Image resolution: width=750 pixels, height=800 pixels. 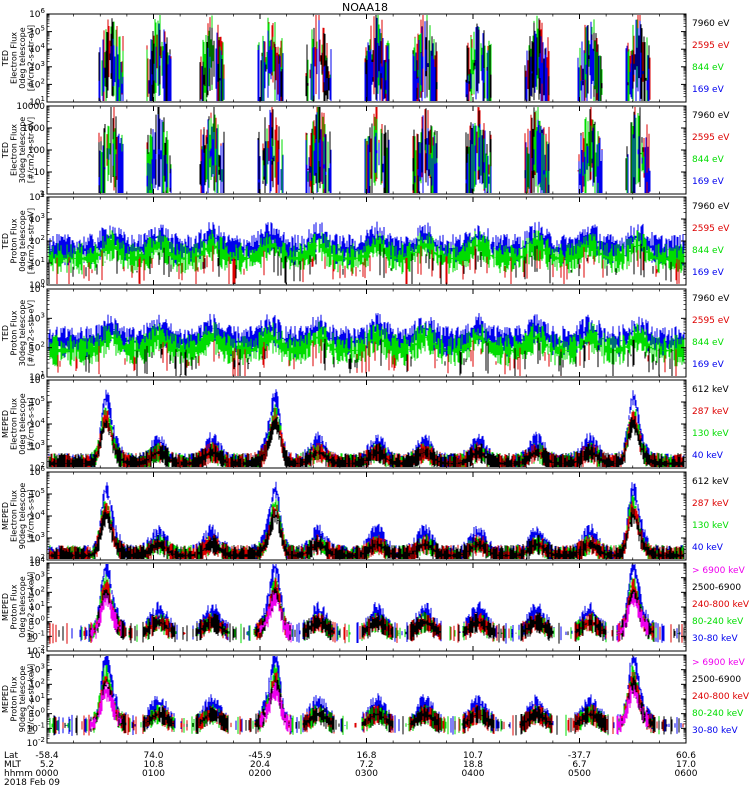 What do you see at coordinates (473, 765) in the screenshot?
I see `x-tick-mlt: 18.8` at bounding box center [473, 765].